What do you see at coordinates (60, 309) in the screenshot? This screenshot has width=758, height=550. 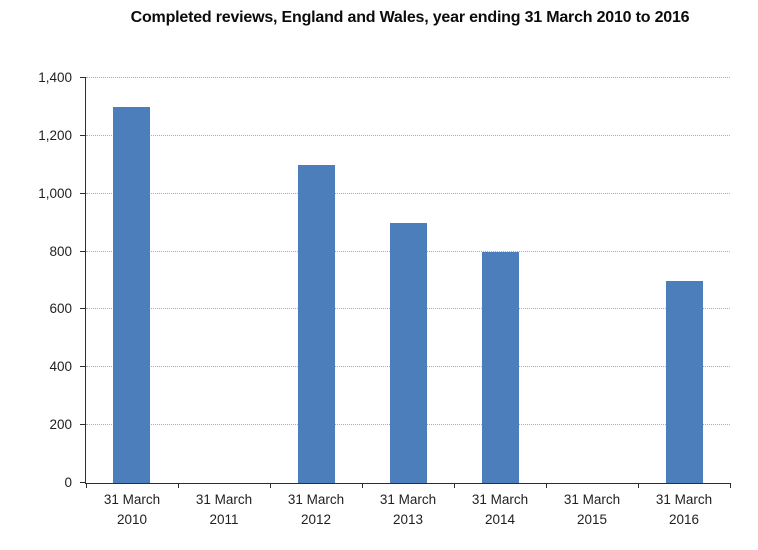 I see `y-axis-tick-label: 600` at bounding box center [60, 309].